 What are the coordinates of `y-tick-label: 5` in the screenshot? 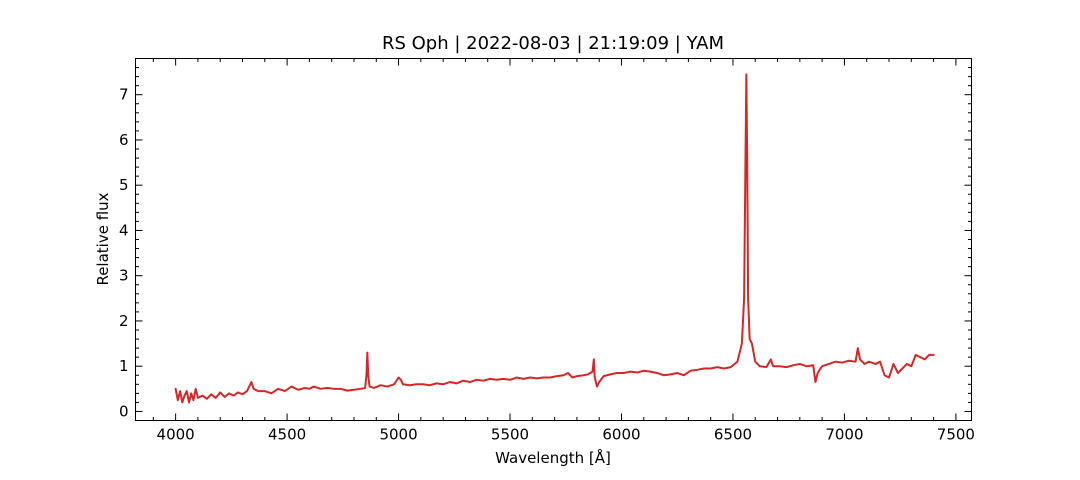 It's located at (124, 185).